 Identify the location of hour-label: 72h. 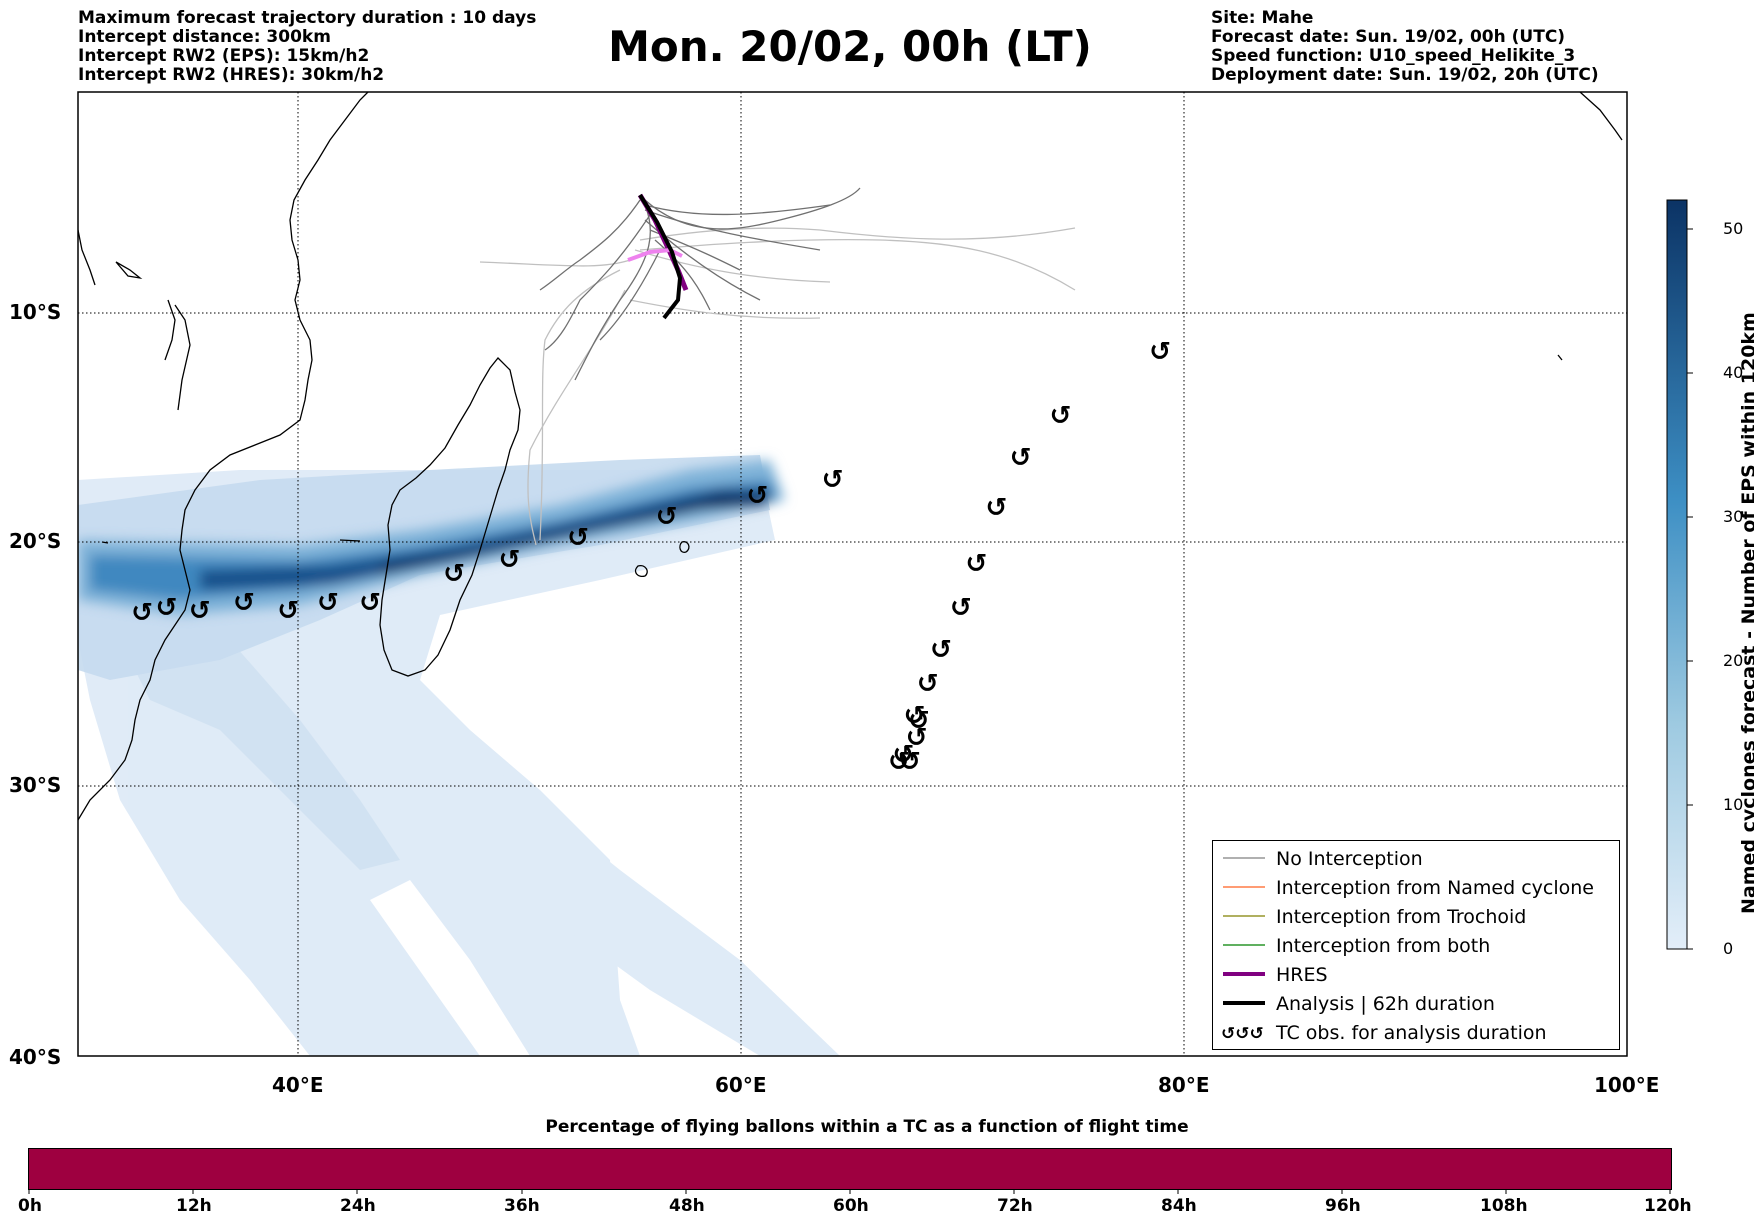
(1015, 1206).